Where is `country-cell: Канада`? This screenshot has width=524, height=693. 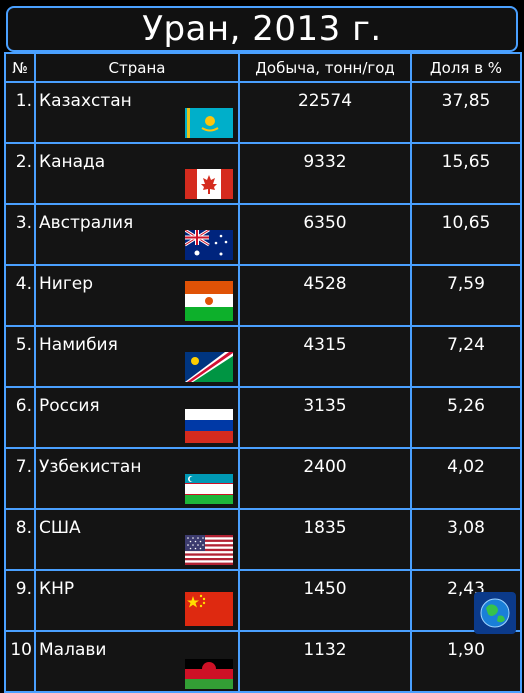 country-cell: Канада is located at coordinates (137, 173).